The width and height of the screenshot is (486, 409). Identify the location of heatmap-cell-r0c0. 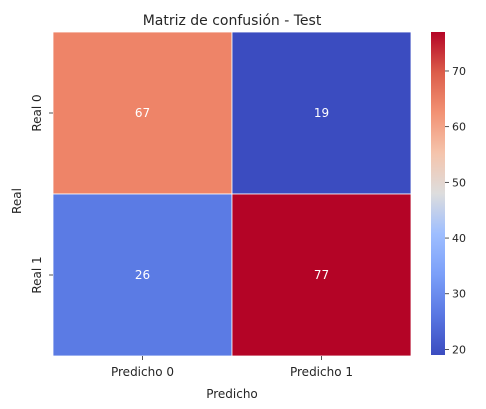
(142, 113).